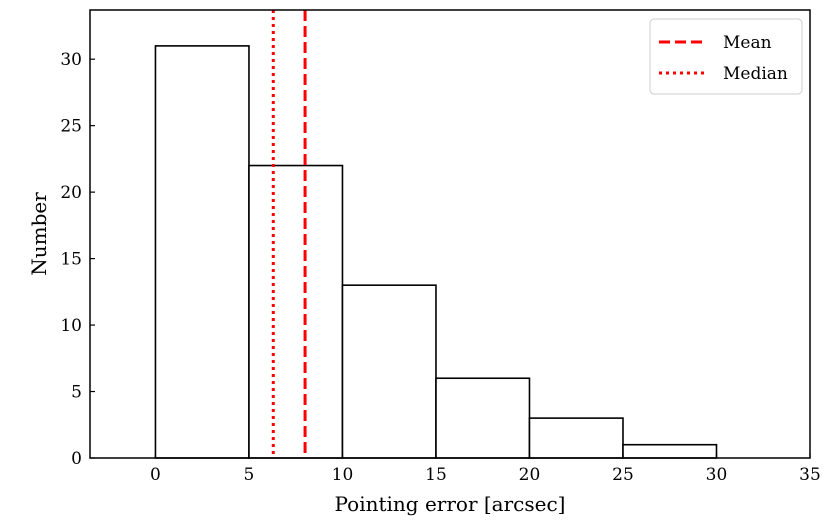 This screenshot has height=526, width=830. I want to click on y-tick-label: 20, so click(71, 193).